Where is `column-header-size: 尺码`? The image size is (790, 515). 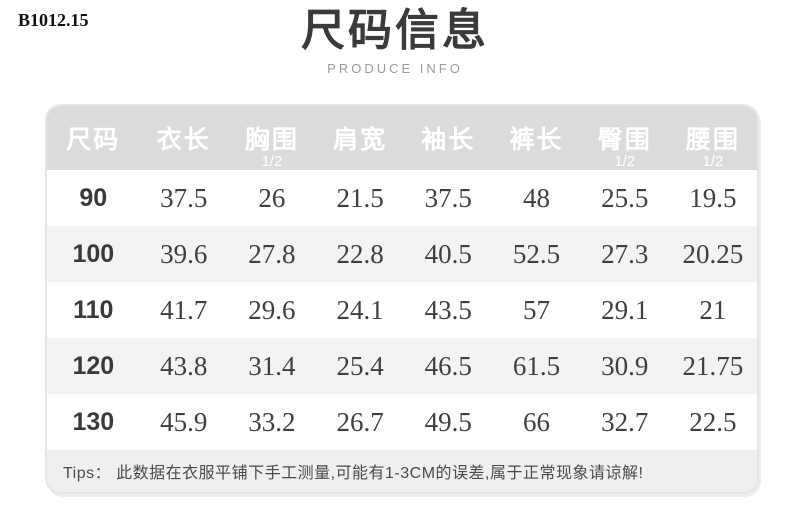
column-header-size: 尺码 is located at coordinates (93, 138).